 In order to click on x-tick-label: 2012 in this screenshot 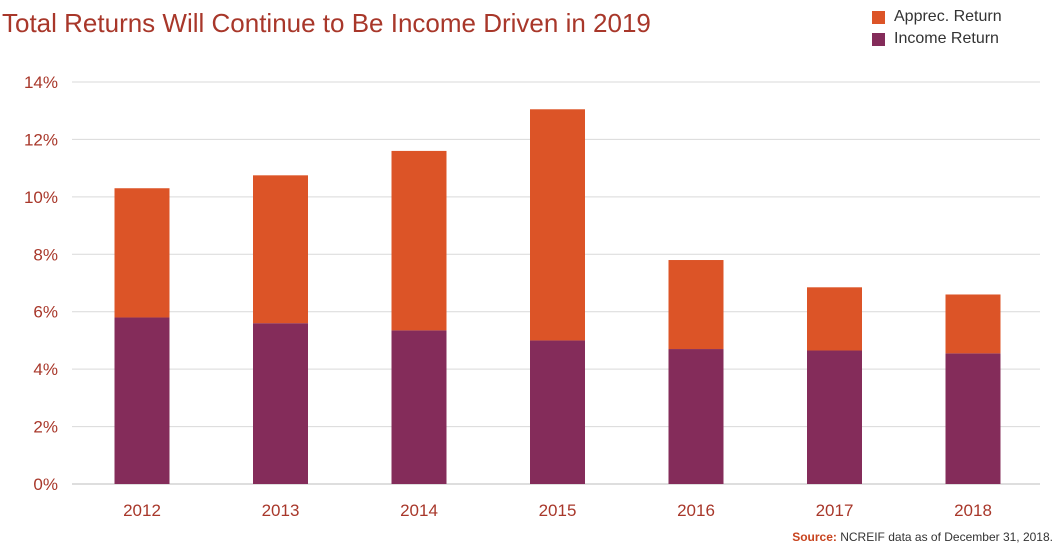, I will do `click(142, 510)`.